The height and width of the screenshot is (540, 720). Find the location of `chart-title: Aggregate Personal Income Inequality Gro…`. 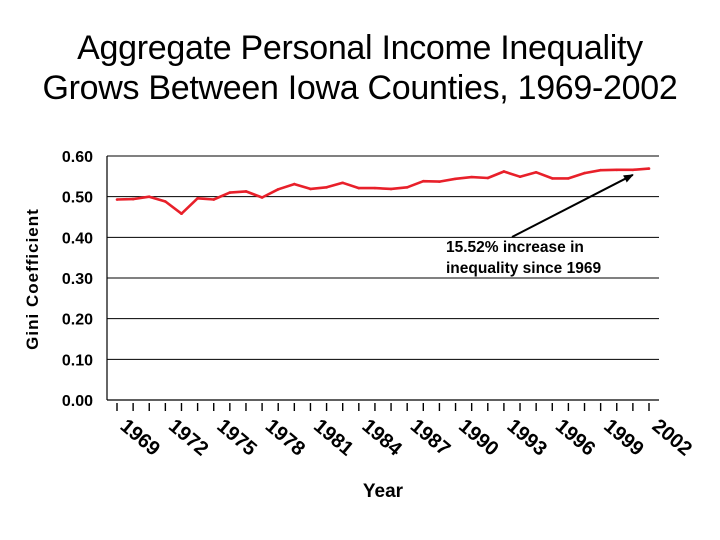

chart-title: Aggregate Personal Income Inequality Gro… is located at coordinates (360, 68).